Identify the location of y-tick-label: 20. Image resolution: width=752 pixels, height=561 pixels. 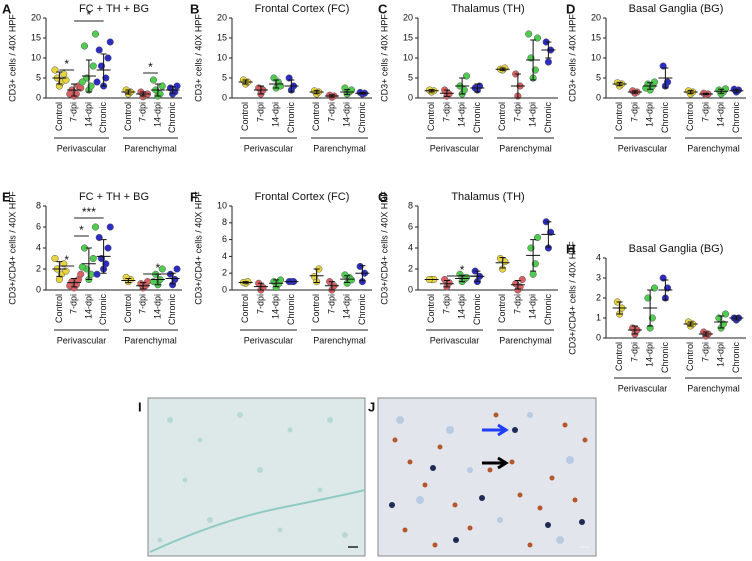
(36, 17).